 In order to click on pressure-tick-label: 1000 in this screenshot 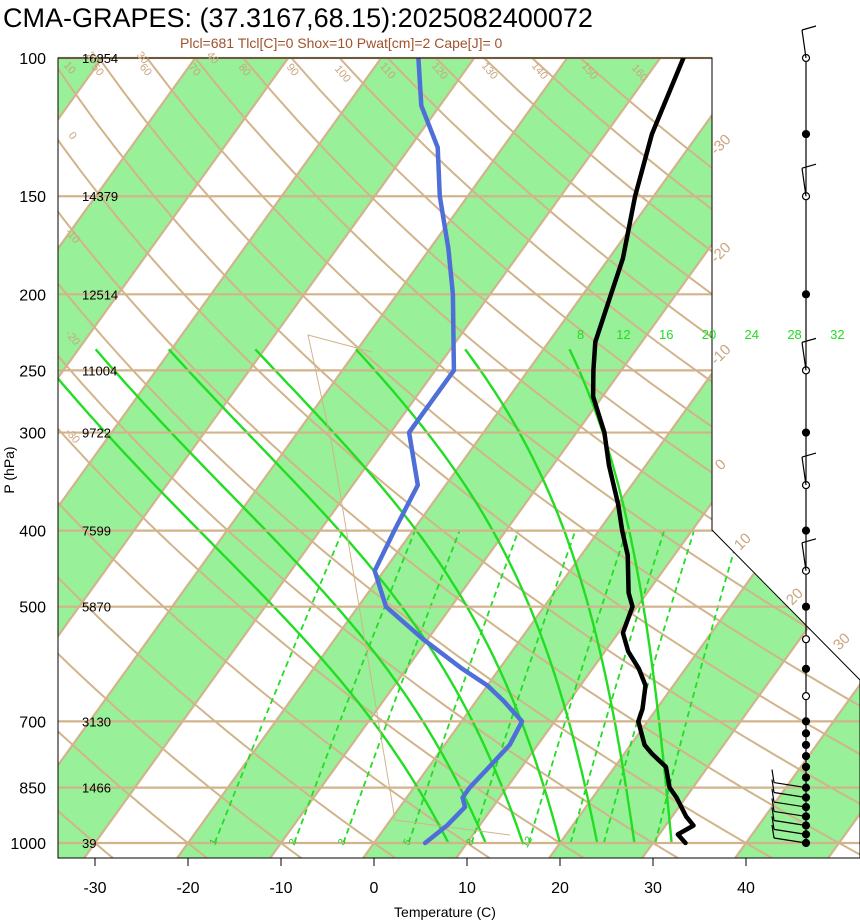, I will do `click(28, 844)`.